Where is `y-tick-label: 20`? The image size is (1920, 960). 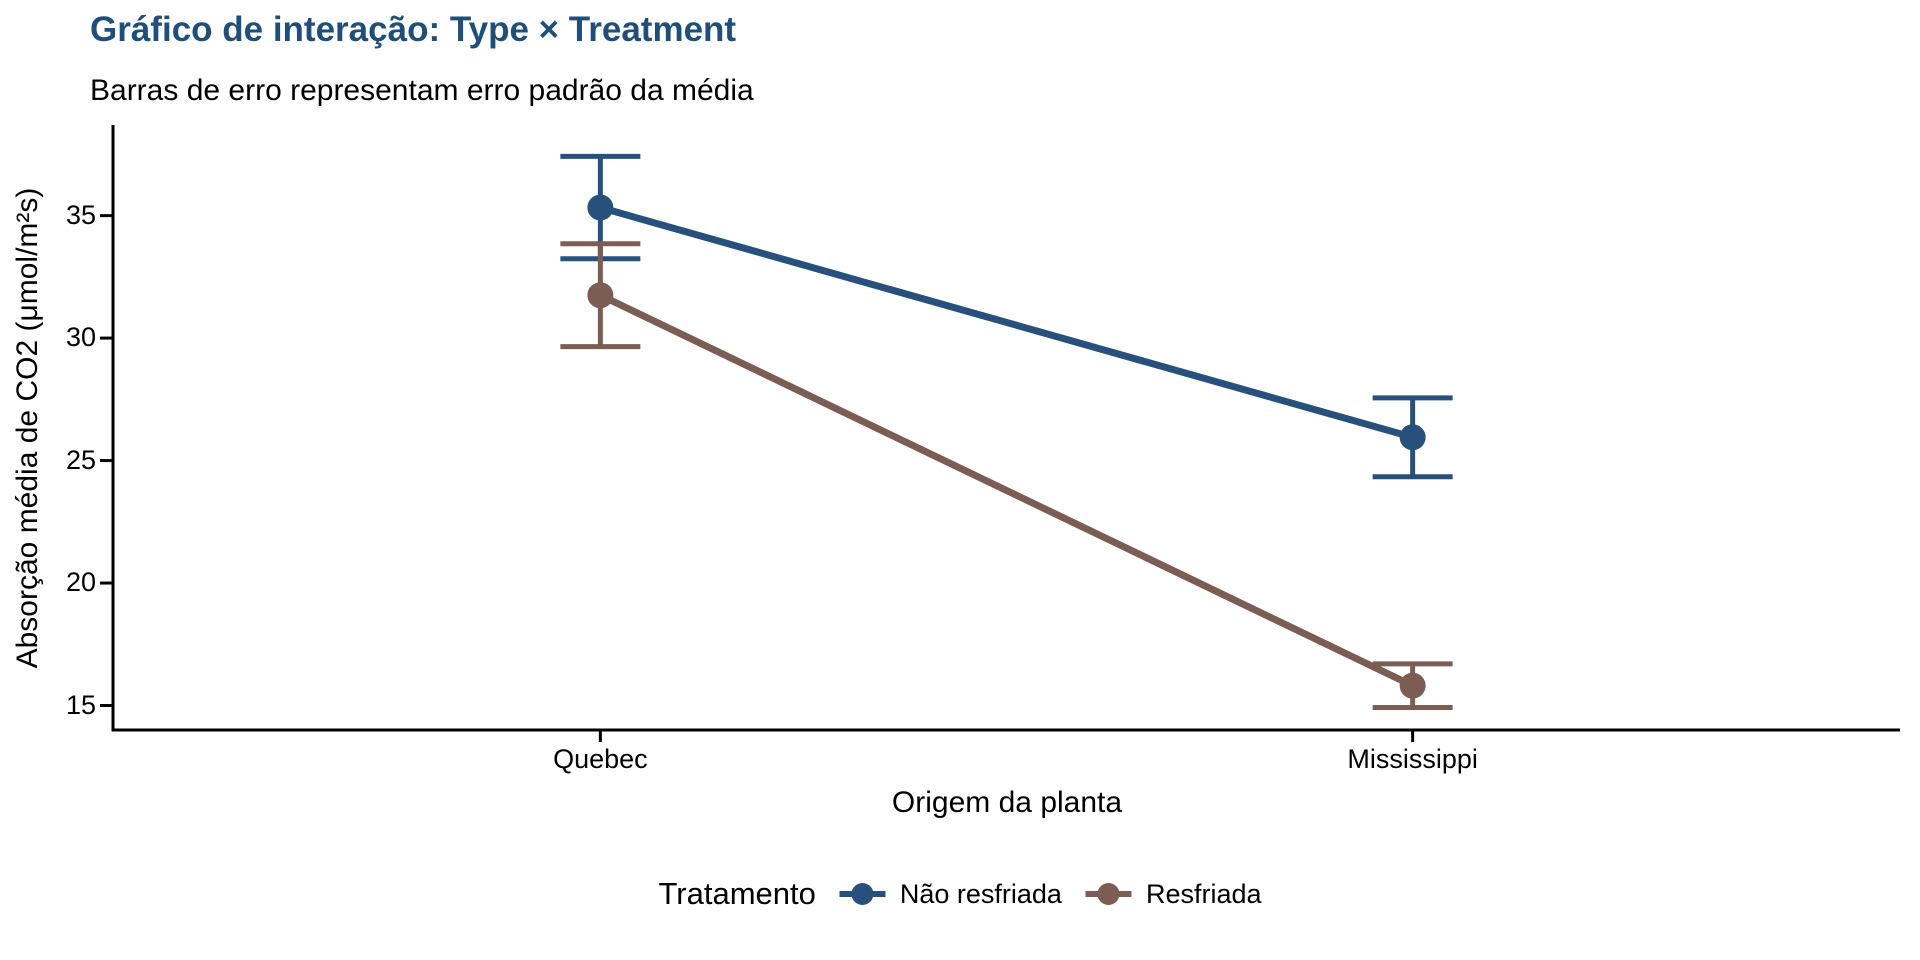
y-tick-label: 20 is located at coordinates (80, 582).